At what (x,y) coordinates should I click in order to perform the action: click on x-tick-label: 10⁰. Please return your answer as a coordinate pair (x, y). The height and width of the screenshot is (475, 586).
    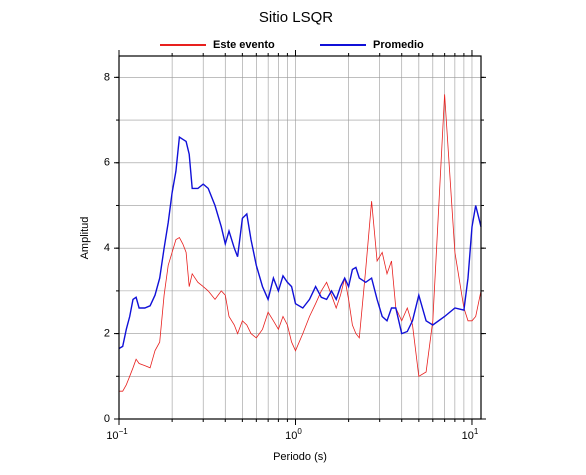
    Looking at the image, I should click on (293, 434).